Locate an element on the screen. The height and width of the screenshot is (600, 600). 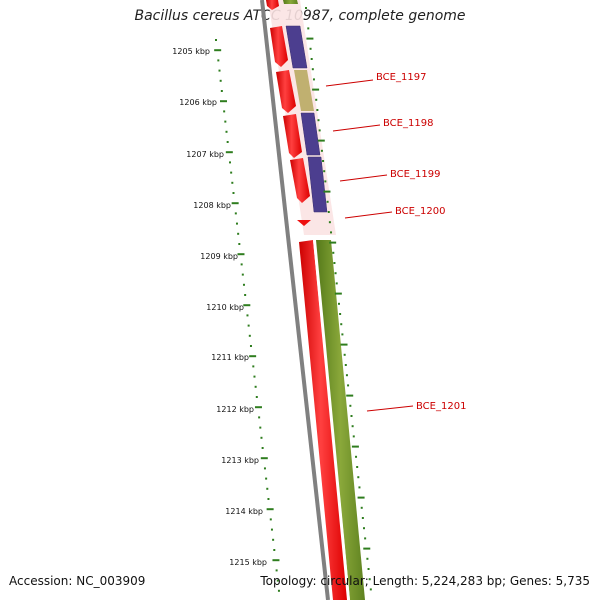
scale-label: 1213 kbp is located at coordinates (240, 460).